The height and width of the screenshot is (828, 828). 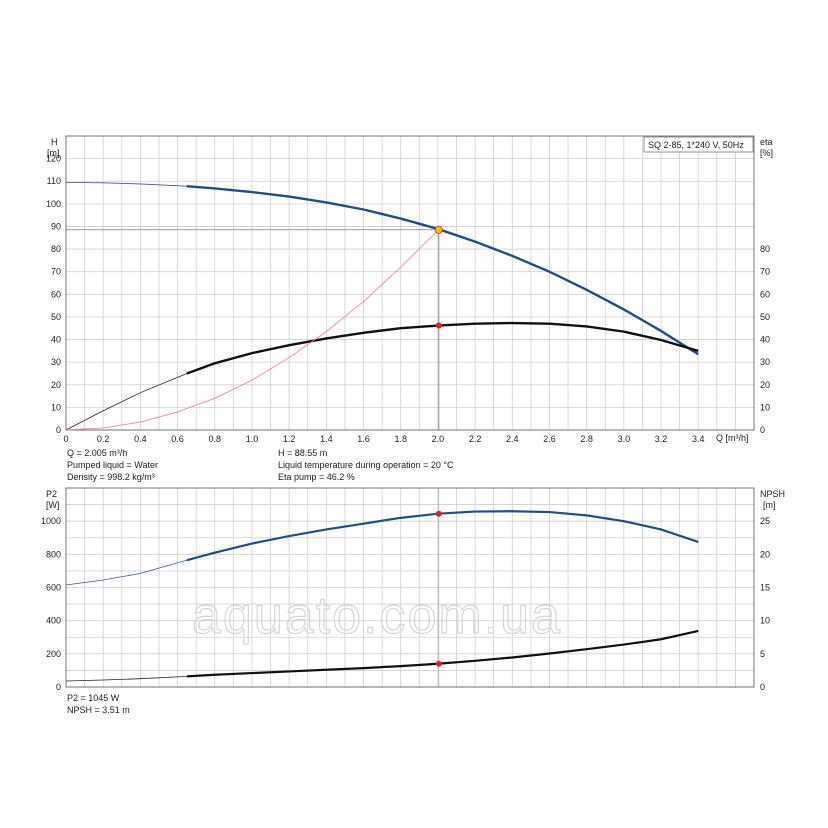 I want to click on info-flow: Q = 2.005 m³/h, so click(x=97, y=453).